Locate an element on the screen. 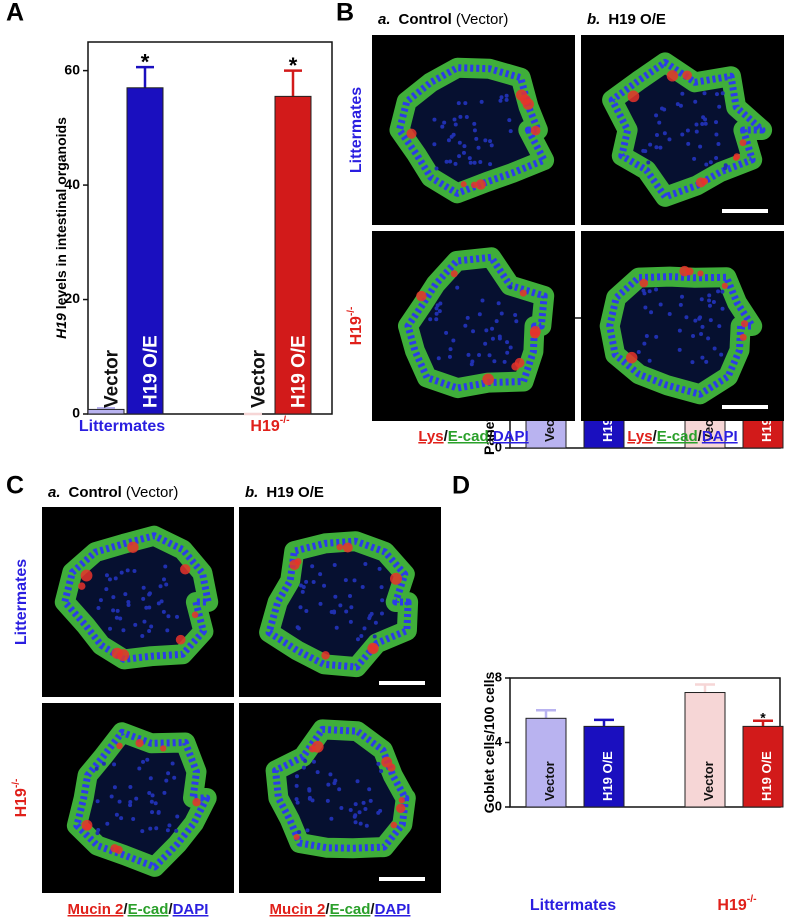  group-label-text: Littermates is located at coordinates (122, 426).